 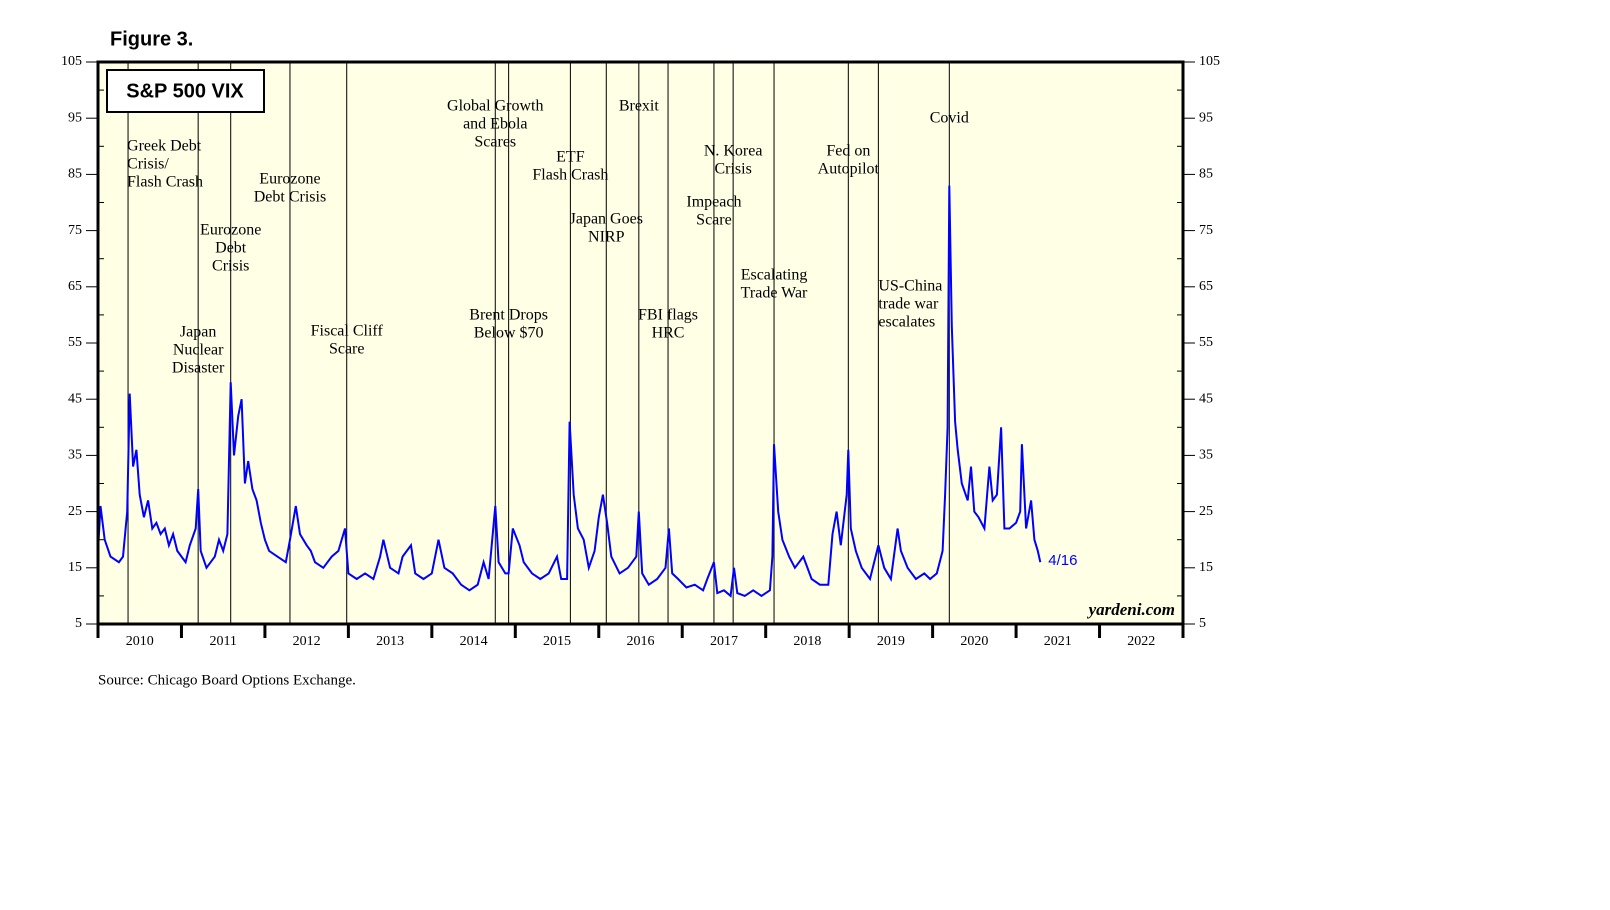 What do you see at coordinates (75, 174) in the screenshot?
I see `y-tick-label: 85` at bounding box center [75, 174].